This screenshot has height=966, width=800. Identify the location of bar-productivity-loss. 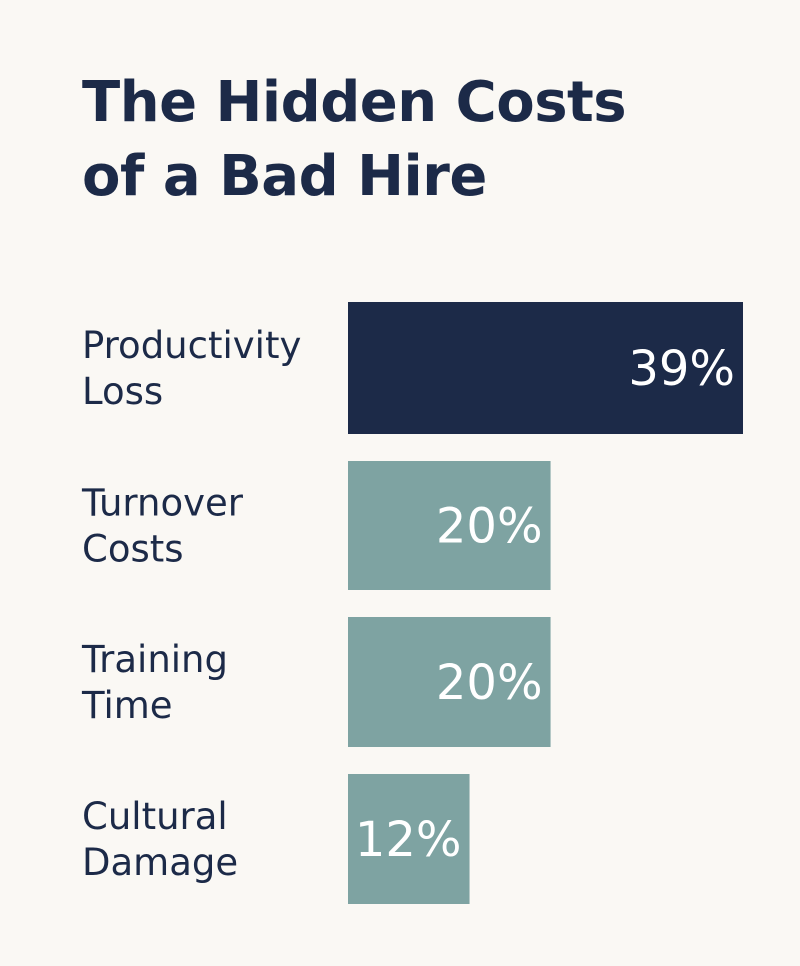
(545, 368).